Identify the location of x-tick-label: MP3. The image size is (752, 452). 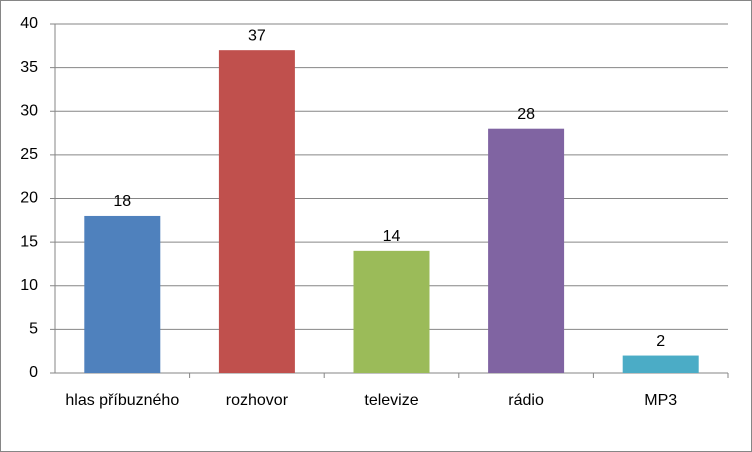
(661, 400).